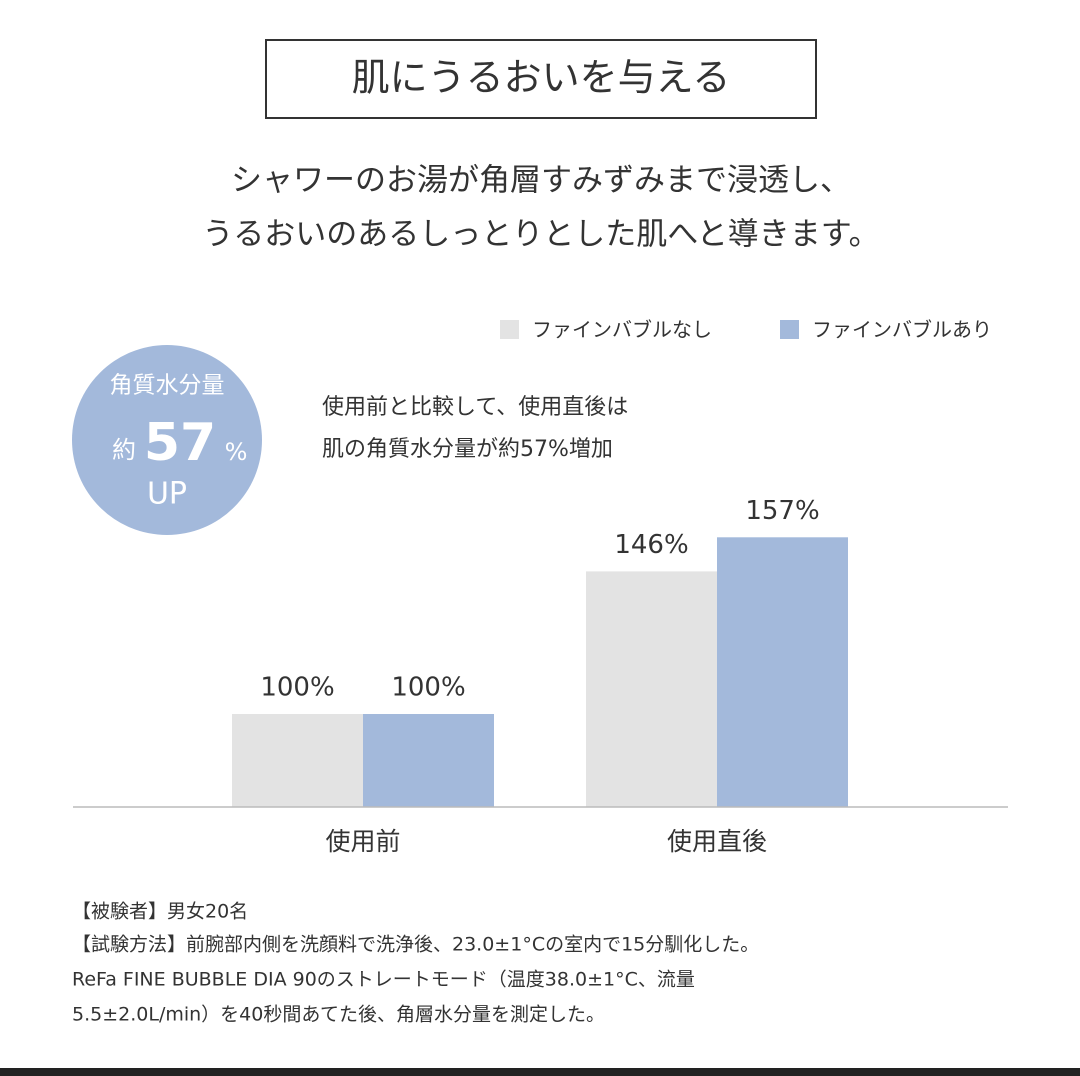  Describe the element at coordinates (622, 330) in the screenshot. I see `legend-label: ファインバブルなし` at that location.